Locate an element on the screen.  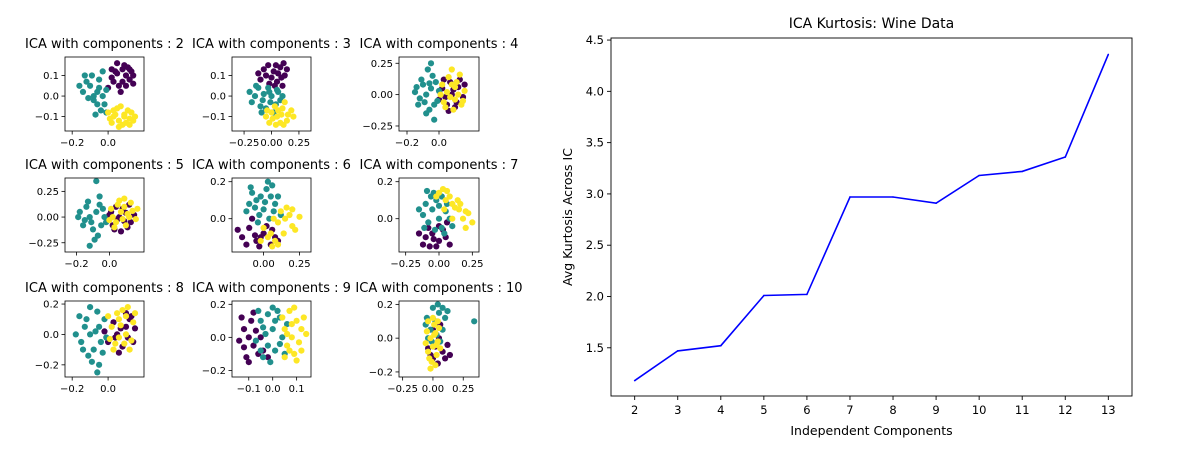
x-tick-label: 0.0 is located at coordinates (109, 264).